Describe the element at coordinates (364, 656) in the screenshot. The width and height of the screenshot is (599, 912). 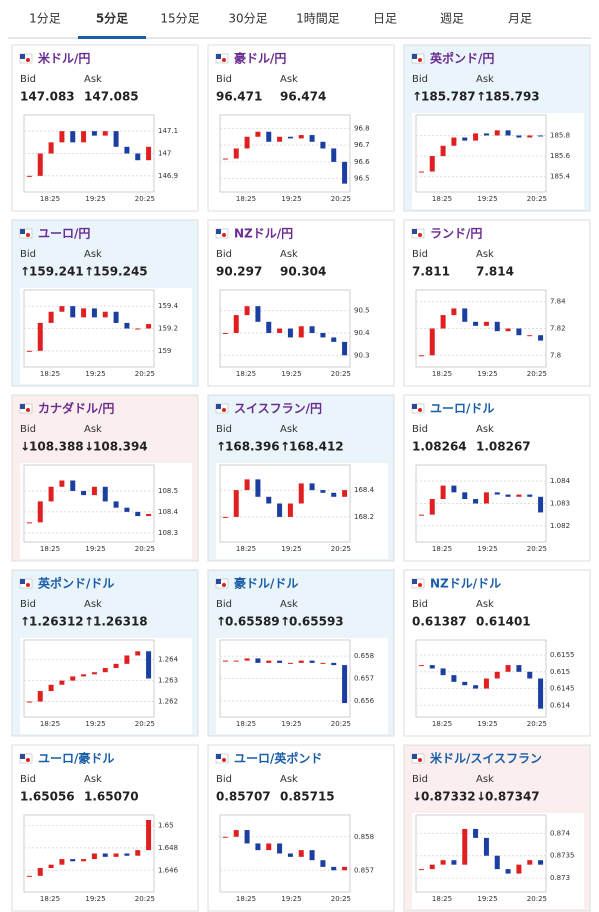
I see `y-tick-label: 0.658` at that location.